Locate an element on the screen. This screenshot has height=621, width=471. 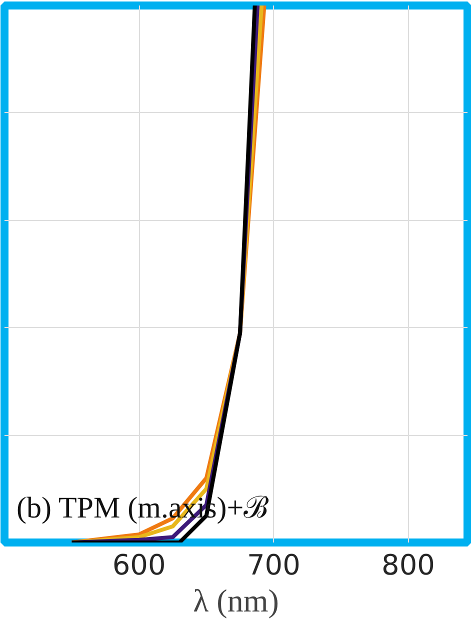
x-axis-title: λ (nm) is located at coordinates (236, 600).